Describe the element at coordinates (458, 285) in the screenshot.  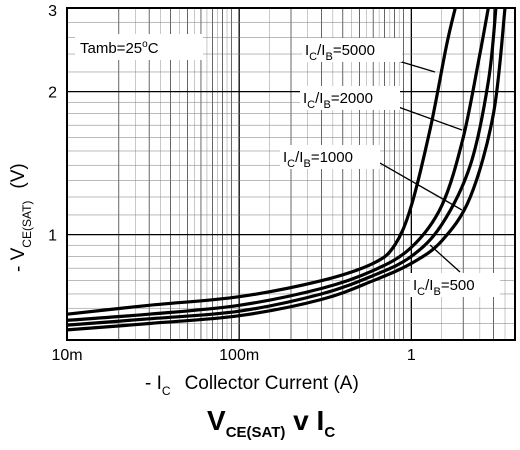
I see `series-label-part: =500` at that location.